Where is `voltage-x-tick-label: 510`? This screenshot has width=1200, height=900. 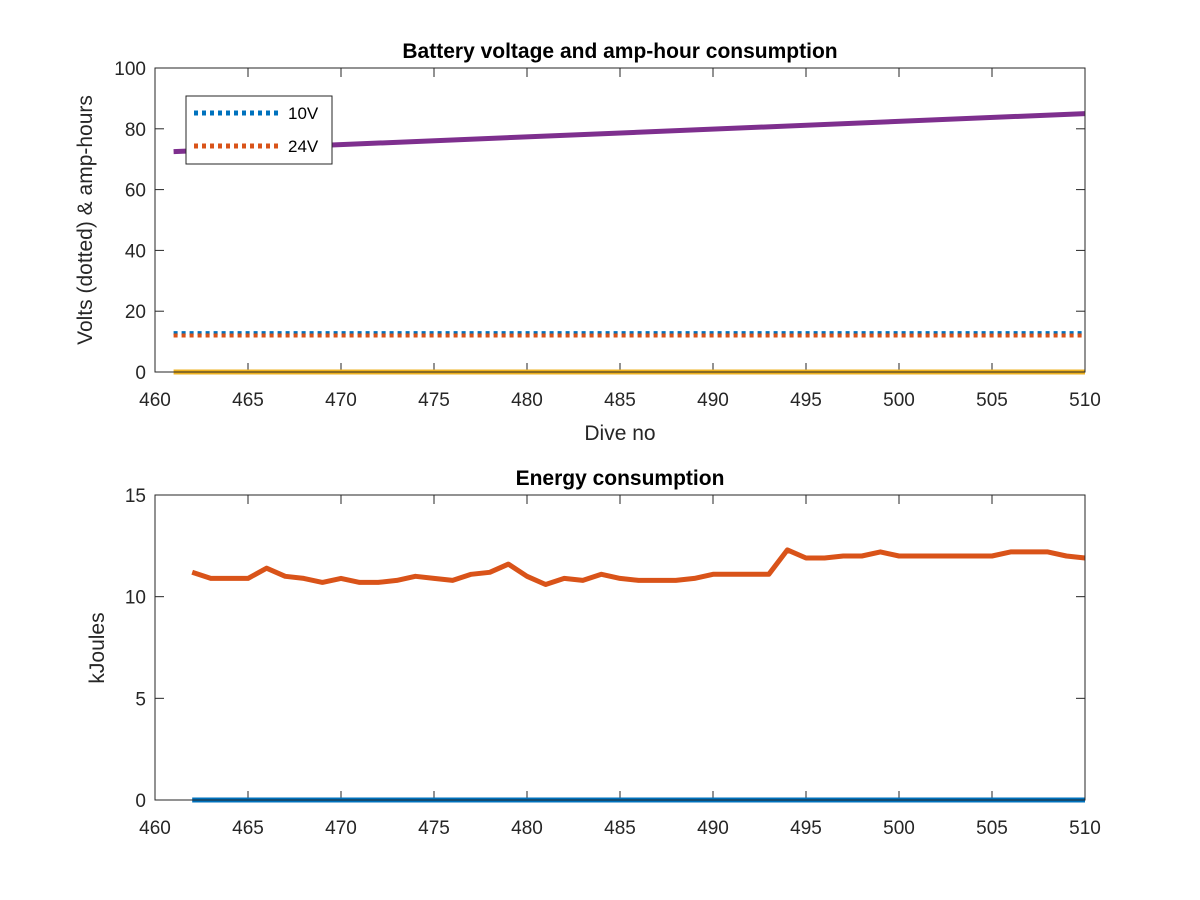
voltage-x-tick-label: 510 is located at coordinates (1085, 400).